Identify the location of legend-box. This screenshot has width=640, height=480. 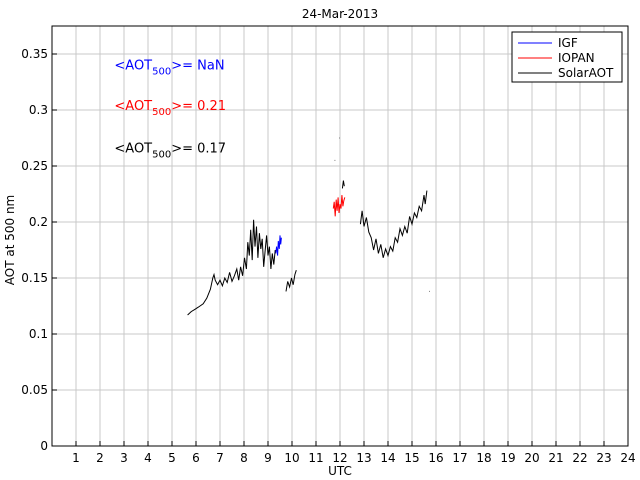
(567, 57).